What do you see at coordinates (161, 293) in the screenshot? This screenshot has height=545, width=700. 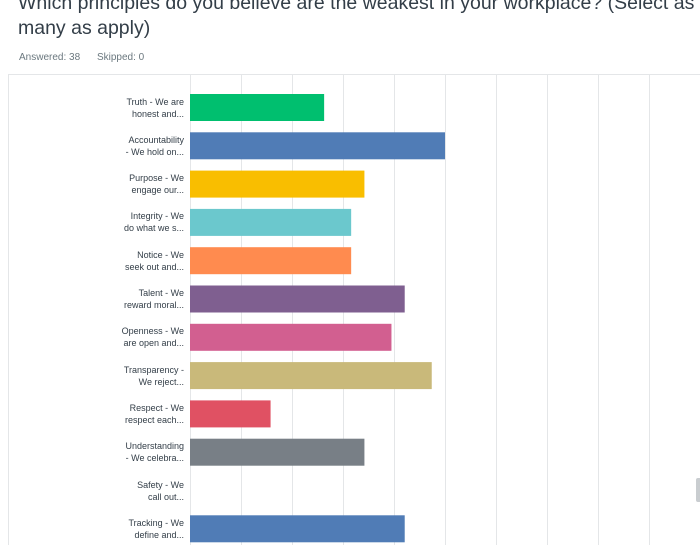 I see `category-label-line: Talent - We` at bounding box center [161, 293].